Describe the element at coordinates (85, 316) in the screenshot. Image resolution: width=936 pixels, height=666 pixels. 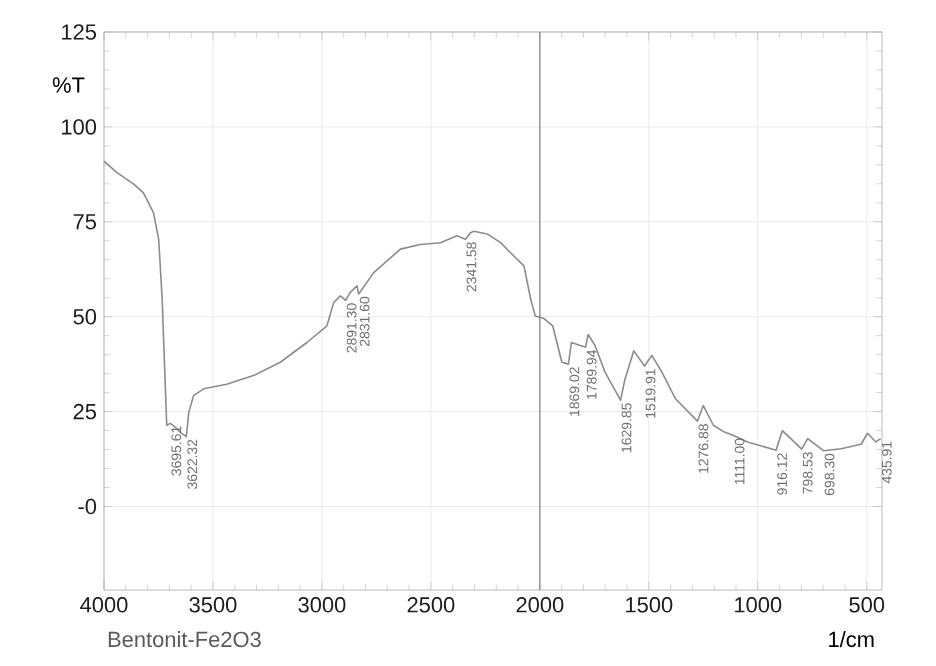
I see `y-tick-label: 50` at that location.